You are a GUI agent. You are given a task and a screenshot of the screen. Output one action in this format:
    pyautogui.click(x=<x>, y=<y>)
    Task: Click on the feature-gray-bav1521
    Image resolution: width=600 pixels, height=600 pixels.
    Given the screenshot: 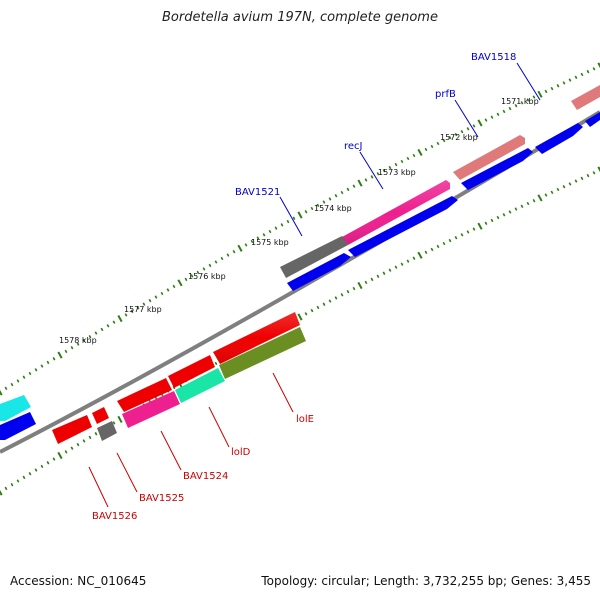 What is the action you would take?
    pyautogui.click(x=314, y=257)
    